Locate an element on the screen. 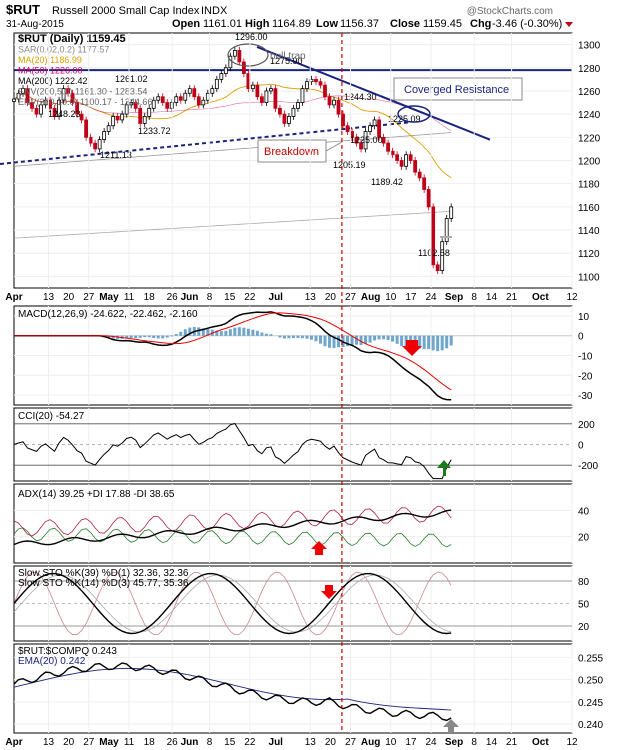 The width and height of the screenshot is (620, 750). x-tick-label: 13 is located at coordinates (311, 297).